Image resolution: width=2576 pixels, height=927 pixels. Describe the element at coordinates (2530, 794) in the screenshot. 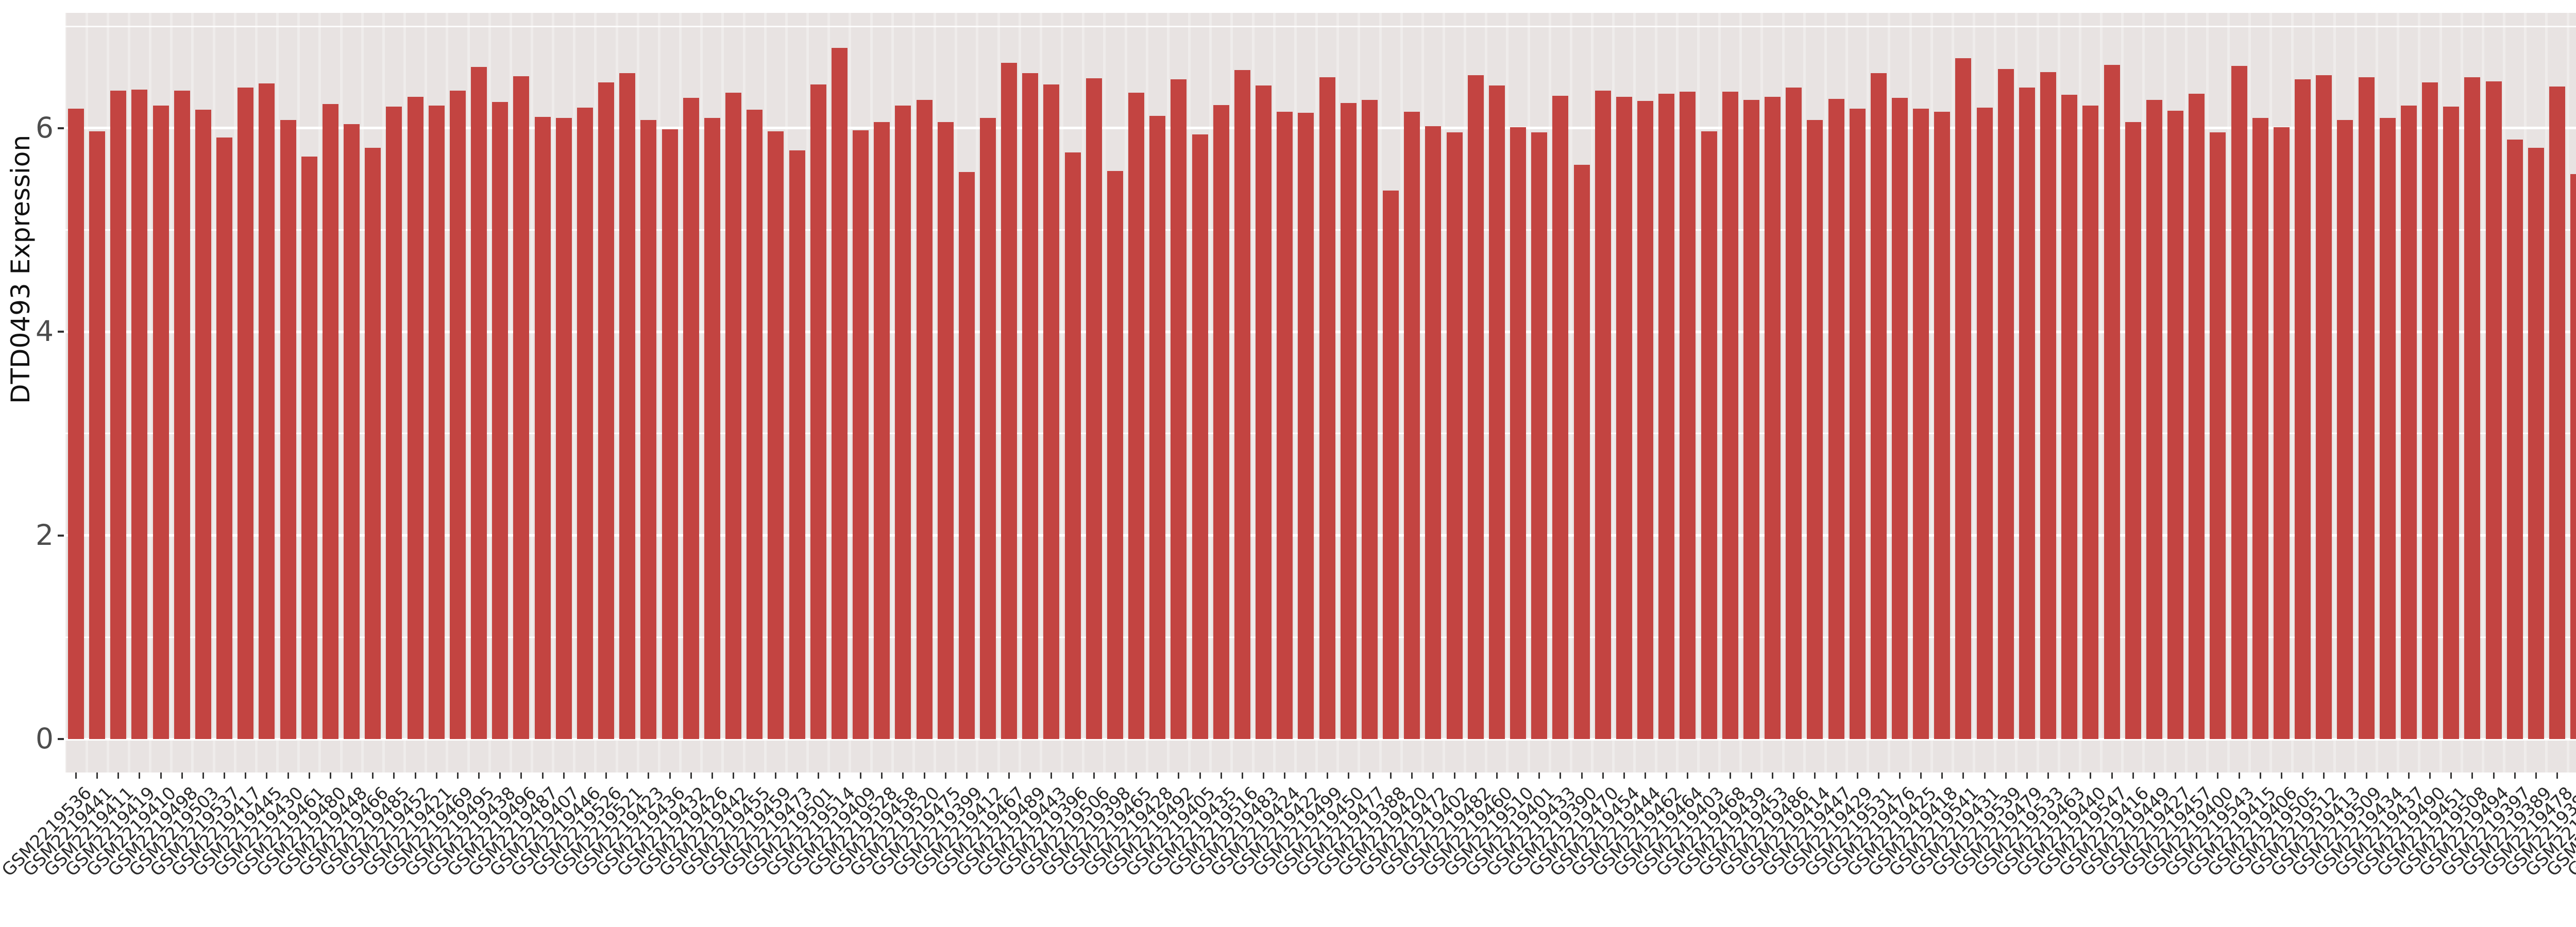

I see `x-tick-label: GSM2291960` at that location.